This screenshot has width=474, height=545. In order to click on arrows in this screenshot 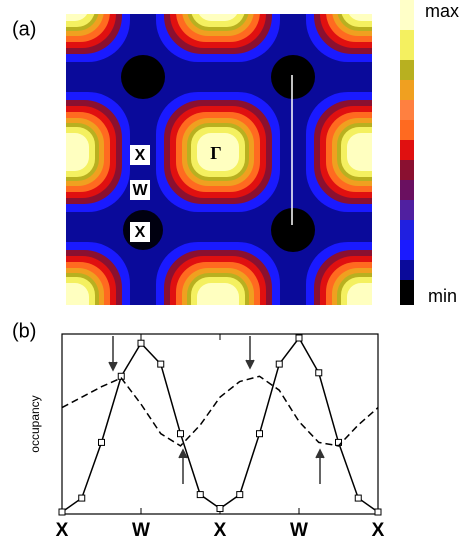, I will do `click(216, 410)`.